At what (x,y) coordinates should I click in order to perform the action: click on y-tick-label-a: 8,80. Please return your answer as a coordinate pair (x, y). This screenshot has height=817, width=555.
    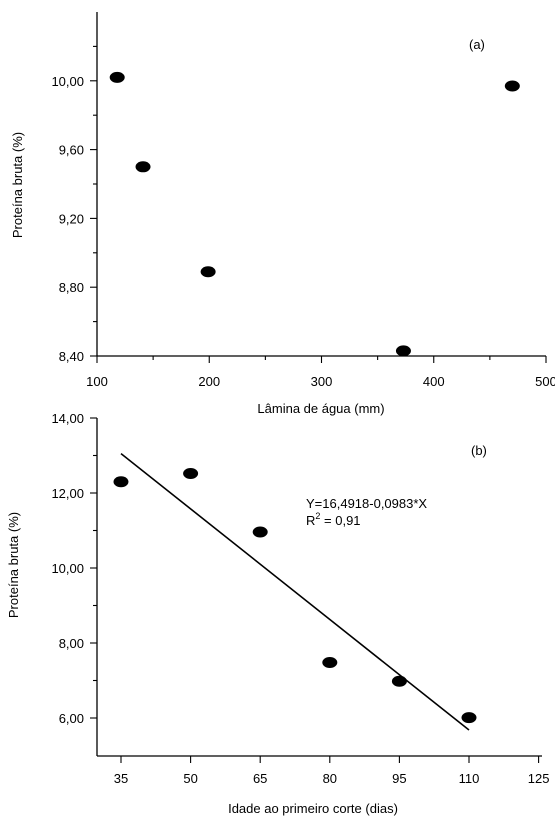
    Looking at the image, I should click on (71, 287).